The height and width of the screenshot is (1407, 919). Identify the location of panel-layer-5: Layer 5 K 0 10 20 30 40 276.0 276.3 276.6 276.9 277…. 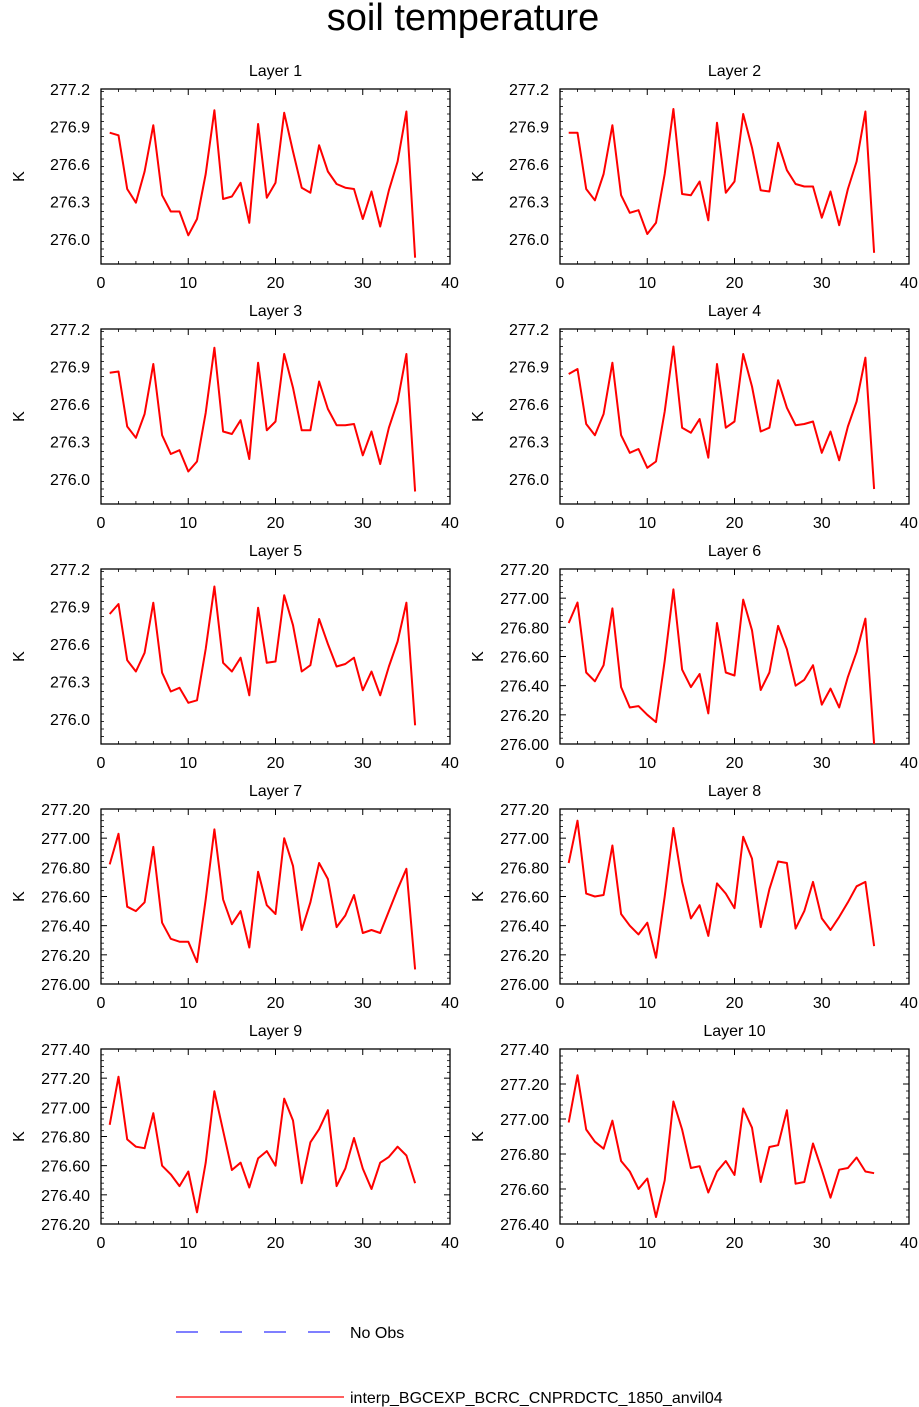
(235, 657).